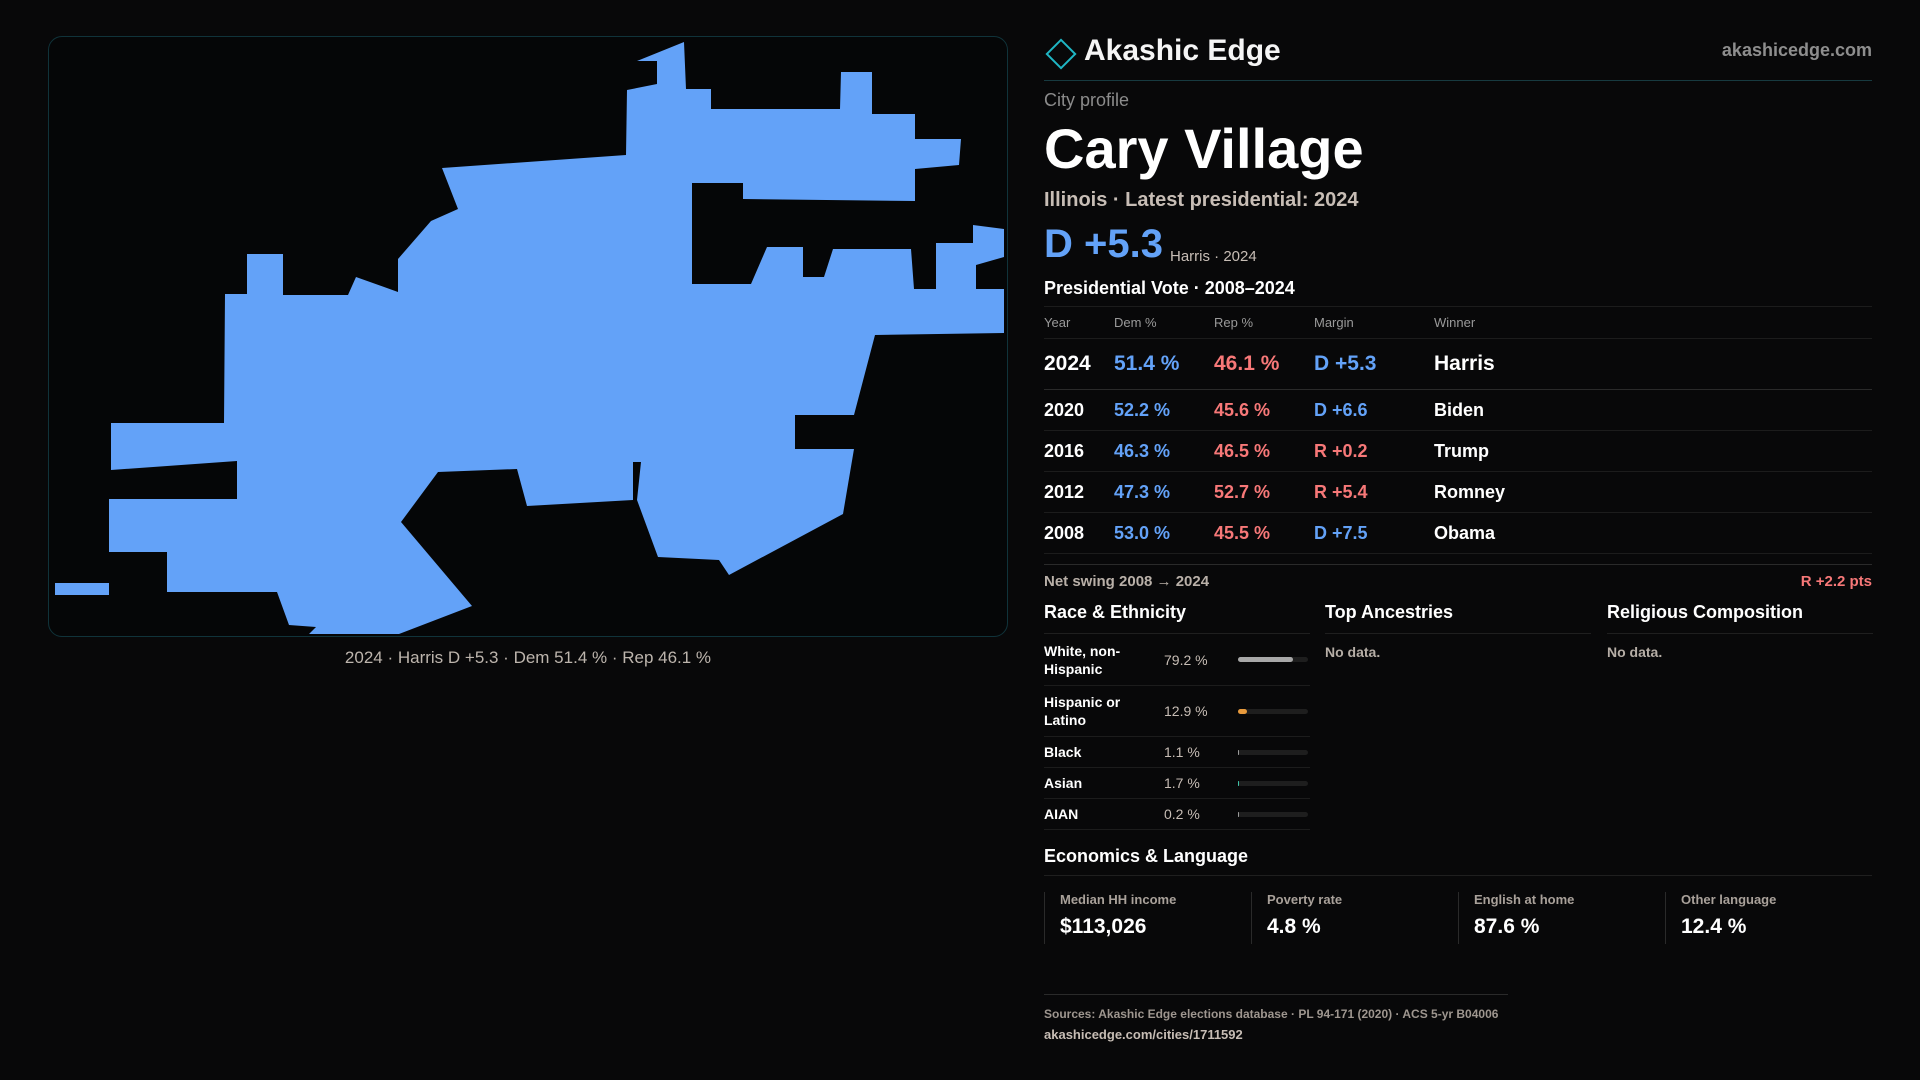 The image size is (1920, 1080). What do you see at coordinates (1127, 581) in the screenshot?
I see `net-swing-label: Net swing 2008 → 2024` at bounding box center [1127, 581].